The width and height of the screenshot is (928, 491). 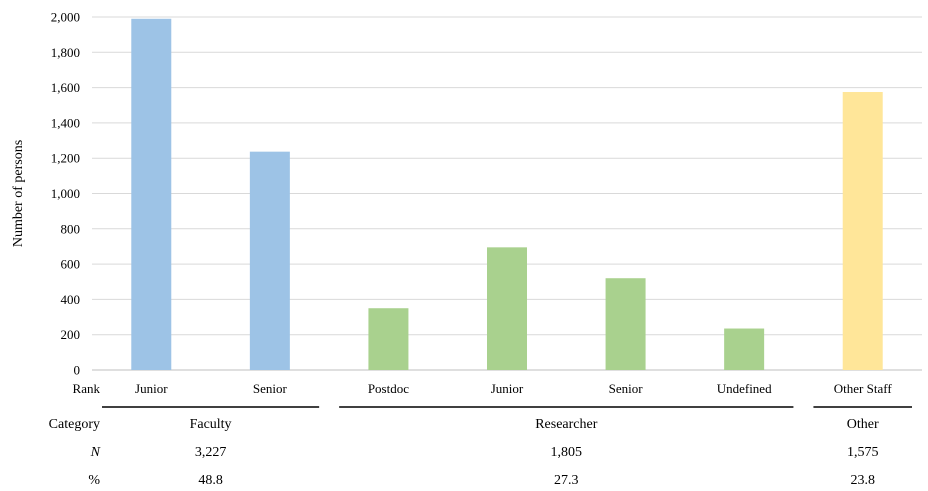 What do you see at coordinates (77, 370) in the screenshot?
I see `y-tick-label: 0` at bounding box center [77, 370].